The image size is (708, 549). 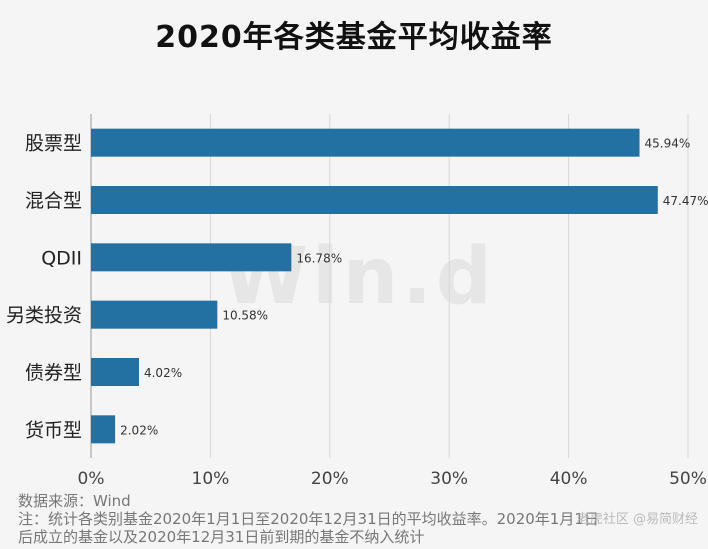 I want to click on value-label: 47.47%, so click(x=685, y=201).